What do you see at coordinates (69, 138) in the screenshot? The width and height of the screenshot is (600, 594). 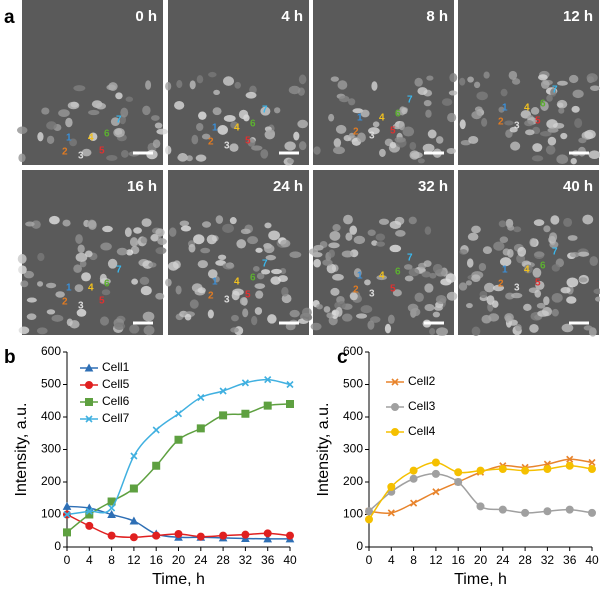 I see `cell-label: 1` at bounding box center [69, 138].